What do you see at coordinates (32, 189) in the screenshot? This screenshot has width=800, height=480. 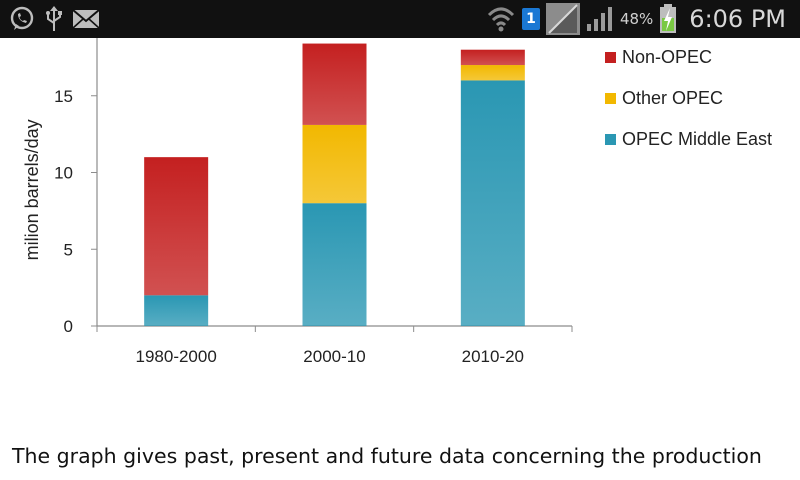 I see `y-axis-label: milion barrels/day` at bounding box center [32, 189].